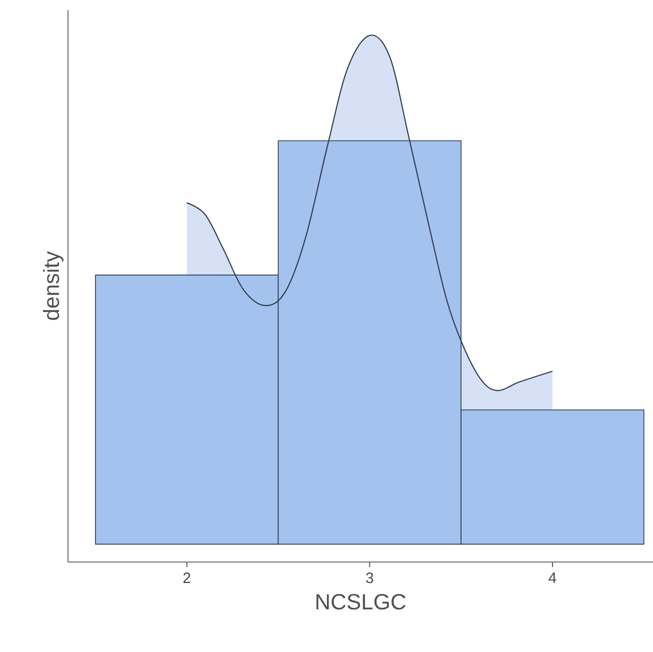  Describe the element at coordinates (361, 602) in the screenshot. I see `x-axis-title: NCSLGC` at that location.